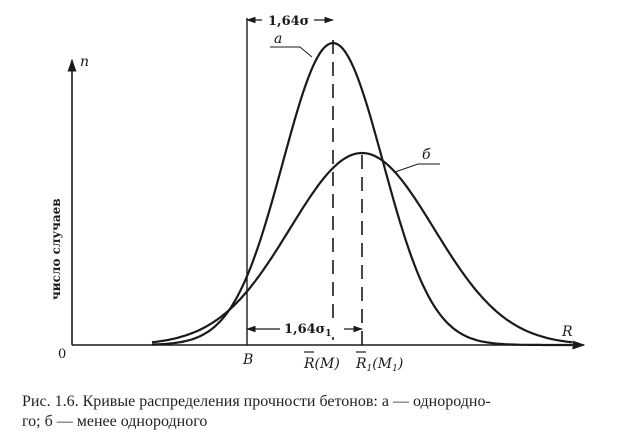  What do you see at coordinates (417, 168) in the screenshot?
I see `curve-b-leader` at bounding box center [417, 168].